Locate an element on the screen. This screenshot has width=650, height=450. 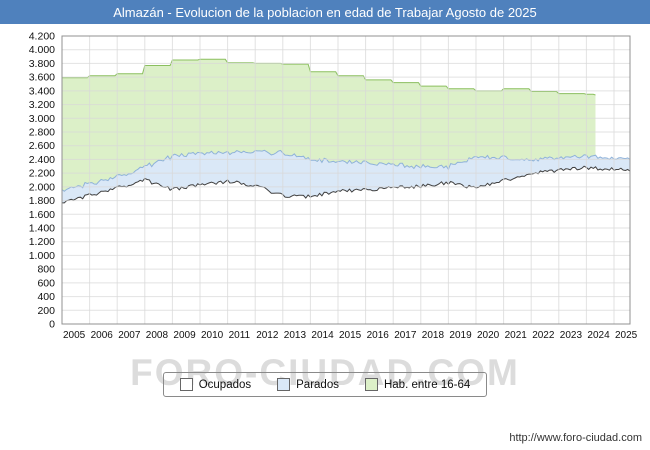
y-axis-label: 600 is located at coordinates (46, 283).